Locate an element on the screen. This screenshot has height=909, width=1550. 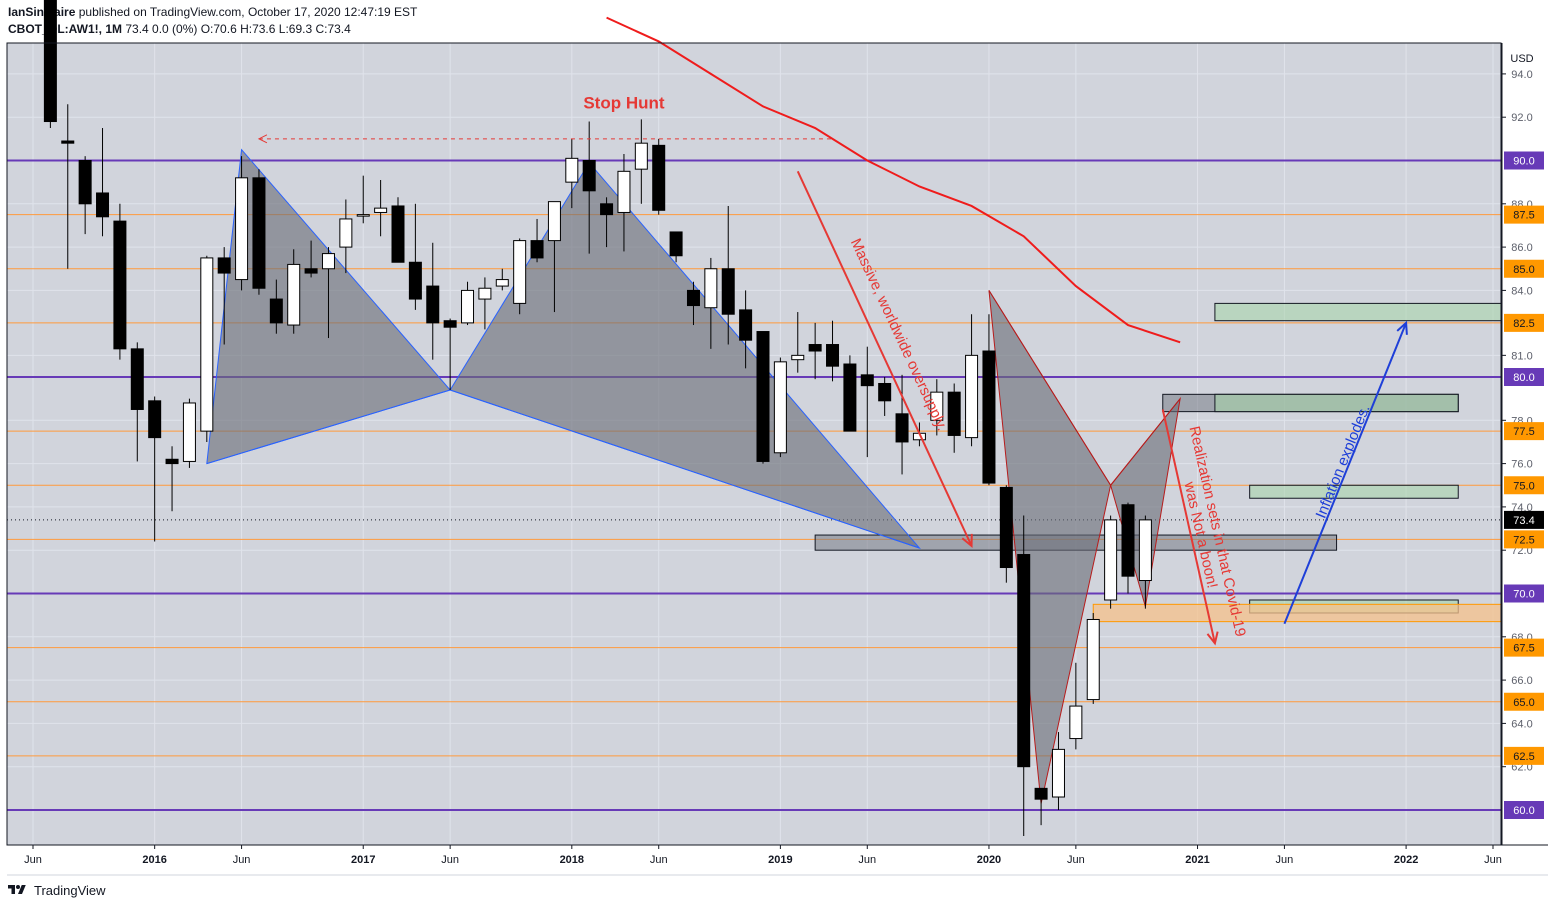
zone-orange is located at coordinates (1297, 613).